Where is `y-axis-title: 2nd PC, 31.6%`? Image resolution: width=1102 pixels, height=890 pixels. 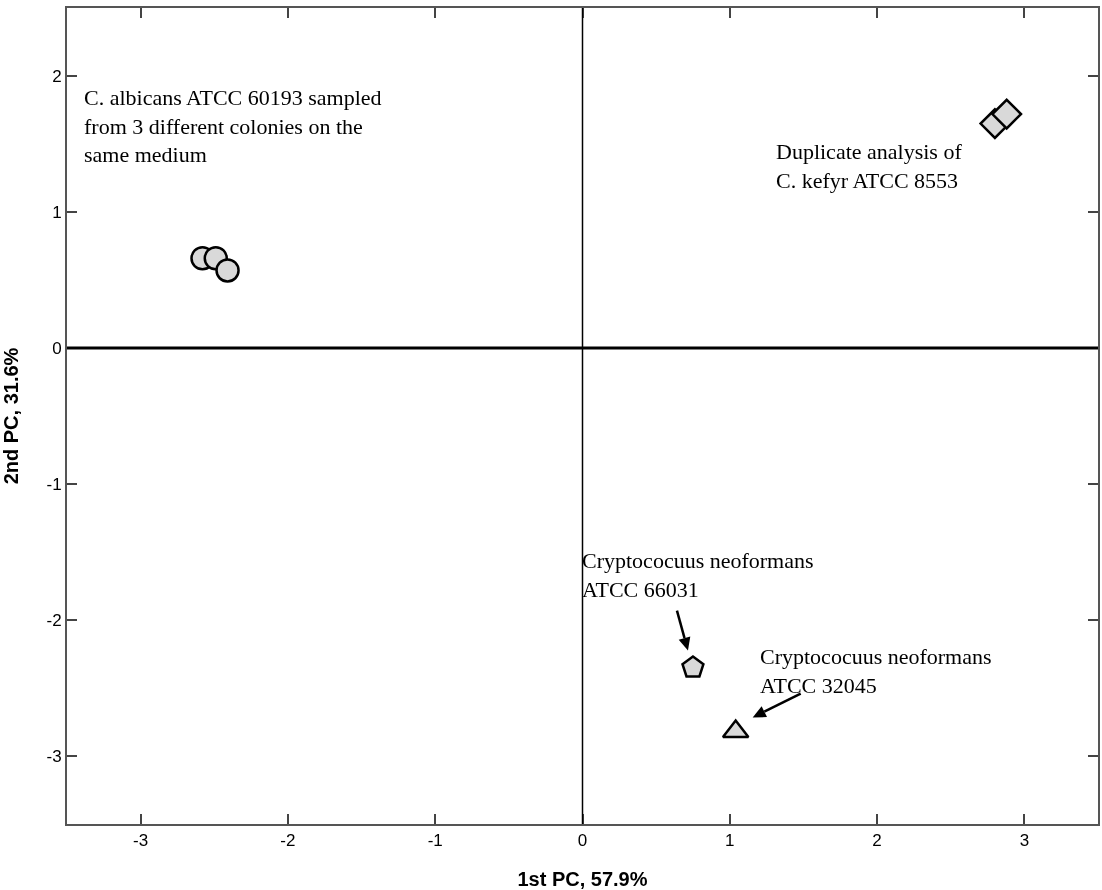
y-axis-title: 2nd PC, 31.6% is located at coordinates (11, 416).